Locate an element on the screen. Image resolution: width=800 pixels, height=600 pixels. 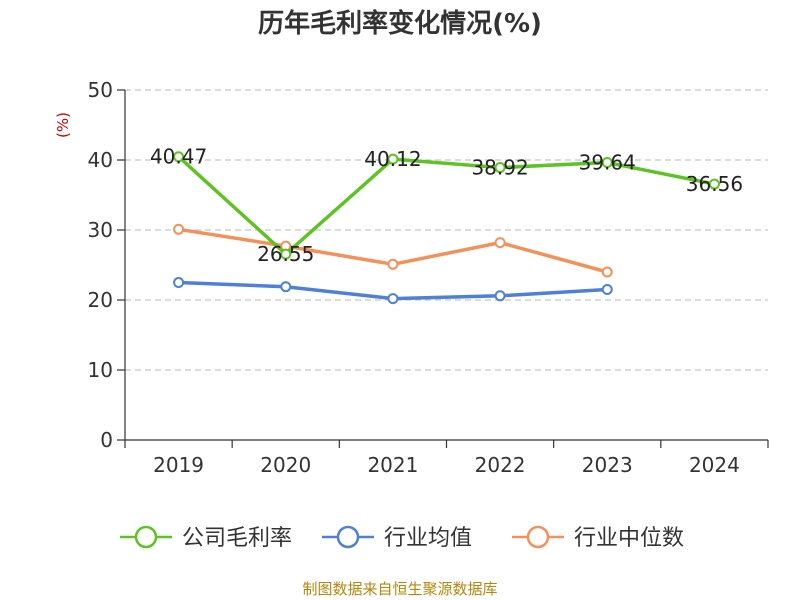
data-label: 36.56 is located at coordinates (714, 184).